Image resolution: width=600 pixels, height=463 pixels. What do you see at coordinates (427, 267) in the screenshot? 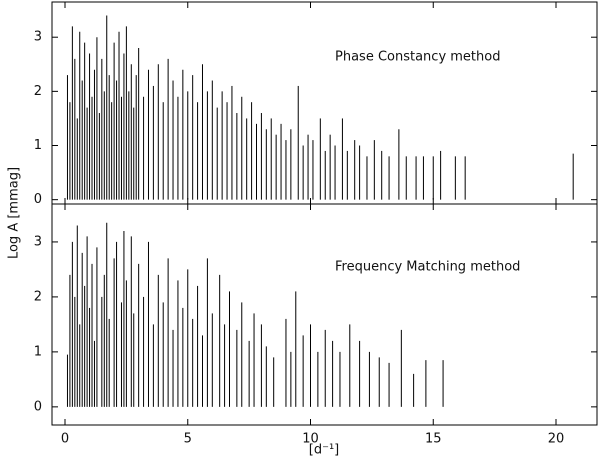
I see `annotation: Frequency Matching method` at bounding box center [427, 267].